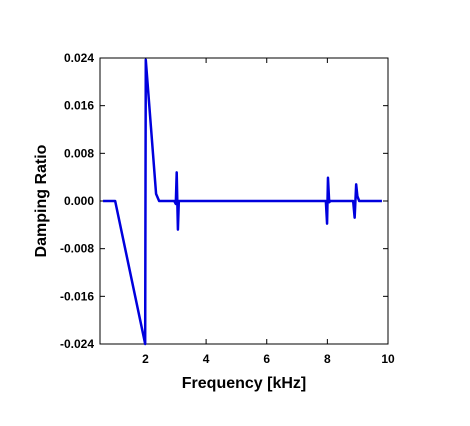 This screenshot has width=470, height=426. I want to click on y-tick-label: 0.000, so click(79, 201).